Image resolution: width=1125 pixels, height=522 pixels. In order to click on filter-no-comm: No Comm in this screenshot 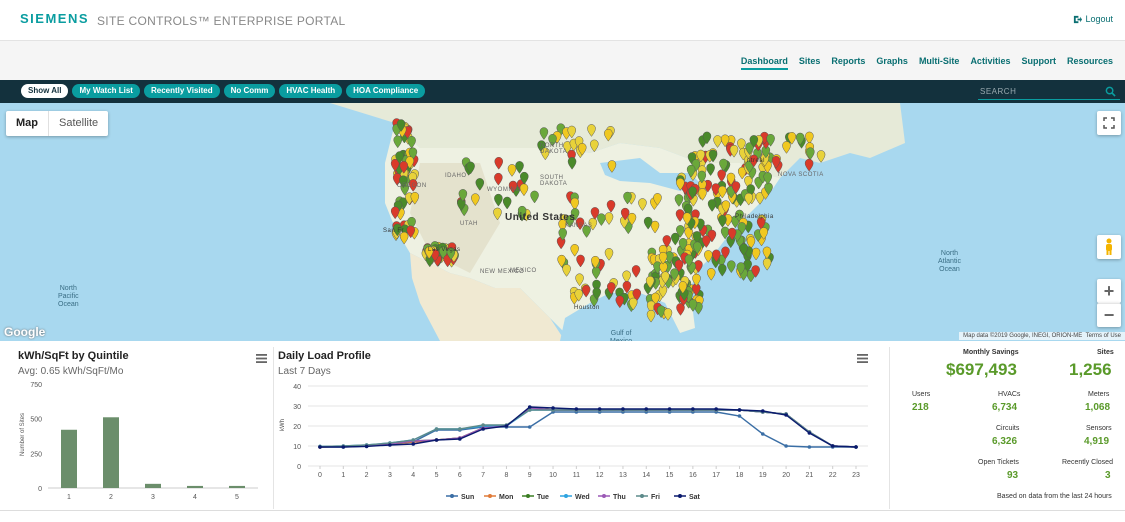, I will do `click(249, 91)`.